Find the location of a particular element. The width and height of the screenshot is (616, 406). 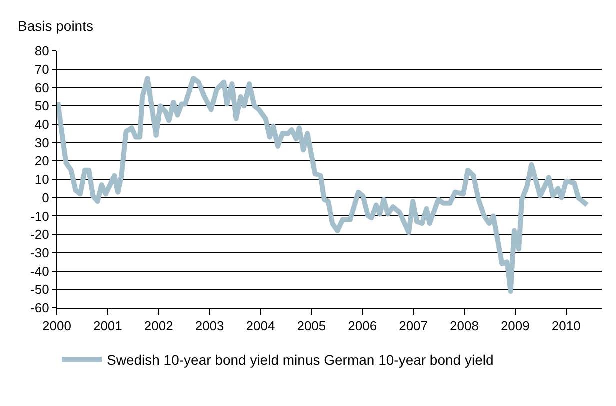

x-tick-label: 2000 is located at coordinates (57, 326).